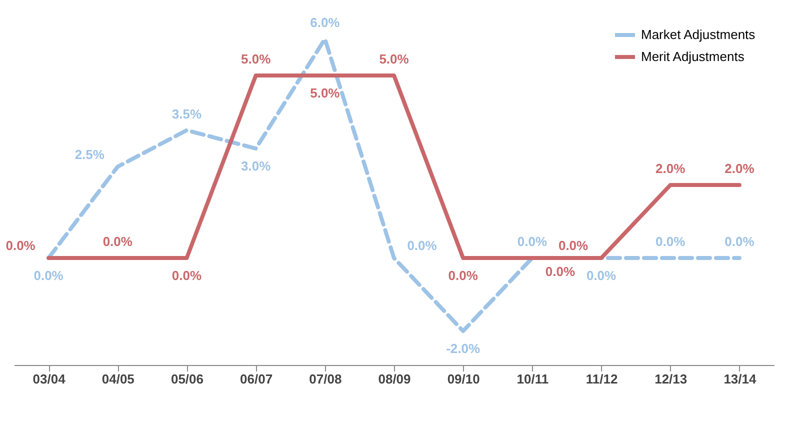  I want to click on x-tick-label: 04/05, so click(118, 379).